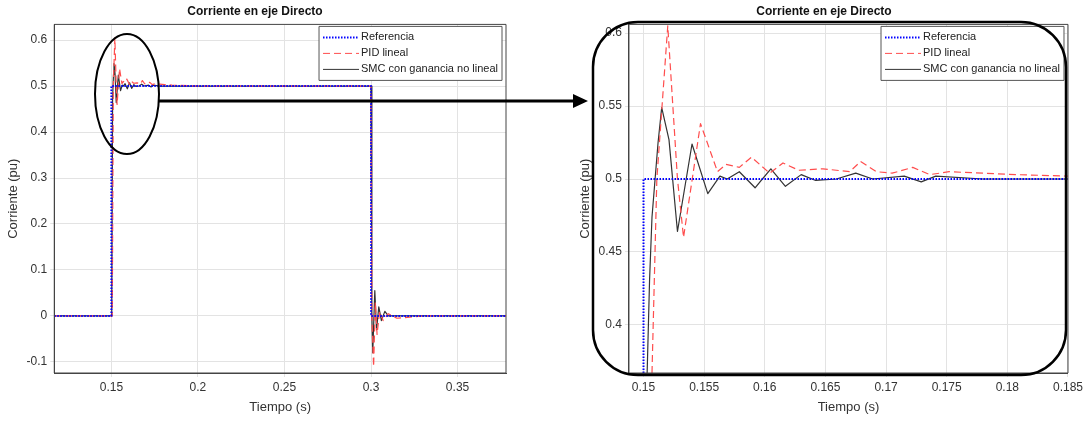 Image resolution: width=1086 pixels, height=421 pixels. What do you see at coordinates (1068, 386) in the screenshot?
I see `x-tick-label: 0.185` at bounding box center [1068, 386].